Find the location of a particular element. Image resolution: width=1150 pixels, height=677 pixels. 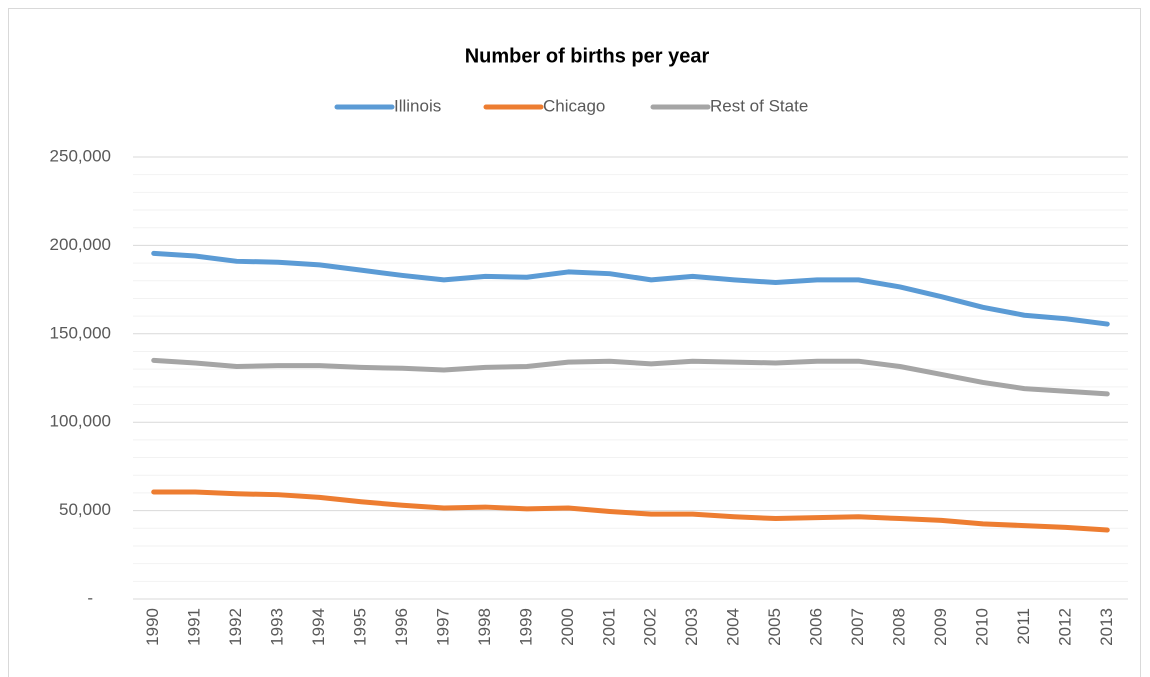

x-tick-label: 2007 is located at coordinates (857, 627).